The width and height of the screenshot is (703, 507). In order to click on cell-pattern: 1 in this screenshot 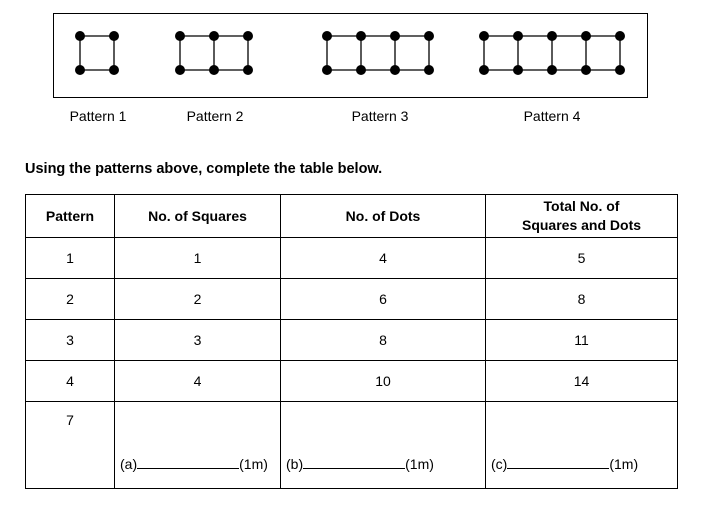, I will do `click(70, 258)`.